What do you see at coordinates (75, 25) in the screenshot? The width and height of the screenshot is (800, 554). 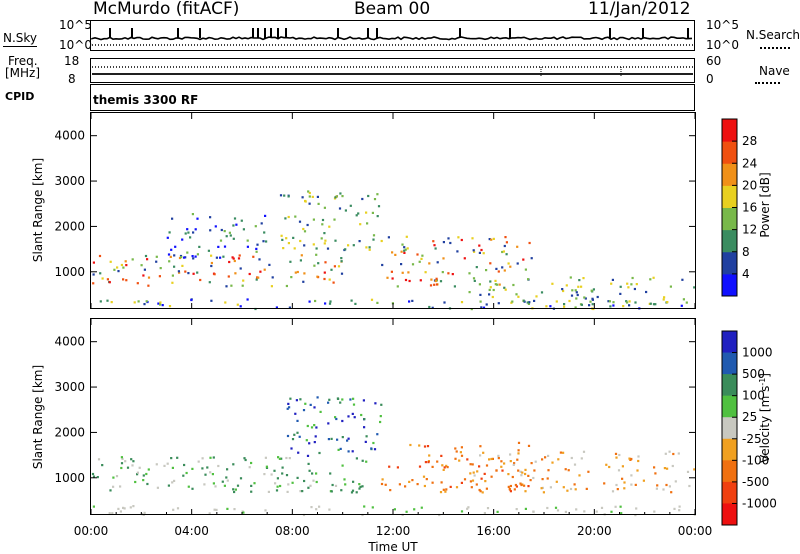 I see `nsky-top-tick: 10^5` at bounding box center [75, 25].